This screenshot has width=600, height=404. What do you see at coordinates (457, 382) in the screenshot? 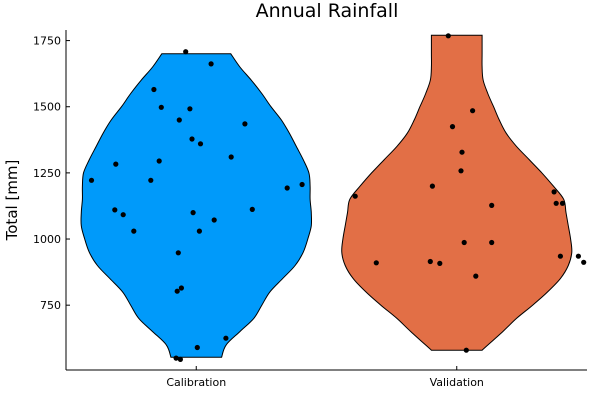
I see `x-tick-label-validation: Validation` at bounding box center [457, 382].